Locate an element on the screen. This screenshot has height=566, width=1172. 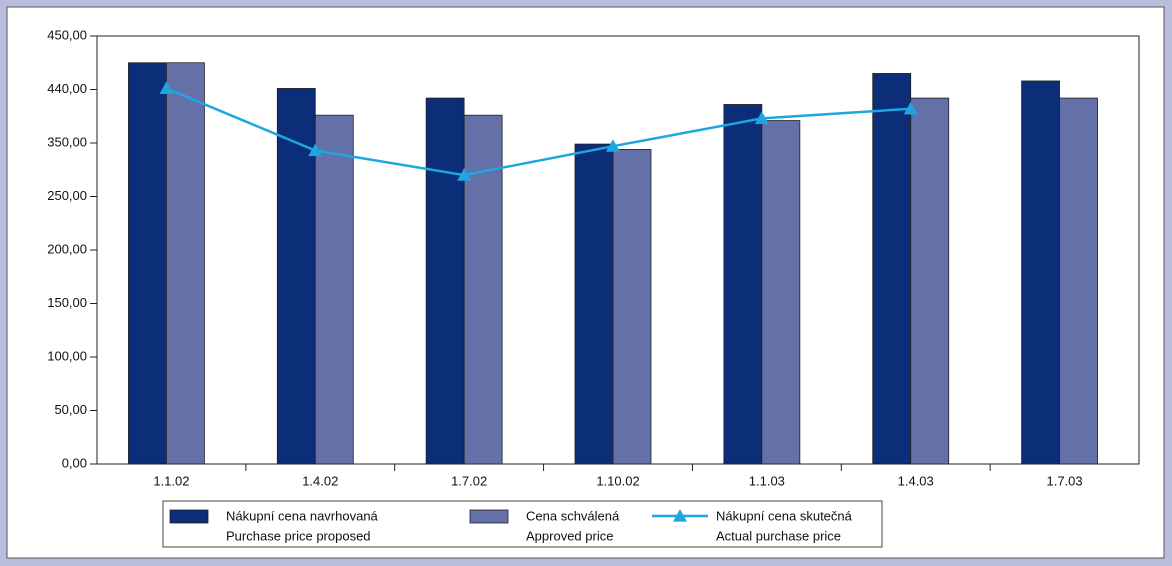
legend-label: Nákupní cena skutečná is located at coordinates (784, 515).